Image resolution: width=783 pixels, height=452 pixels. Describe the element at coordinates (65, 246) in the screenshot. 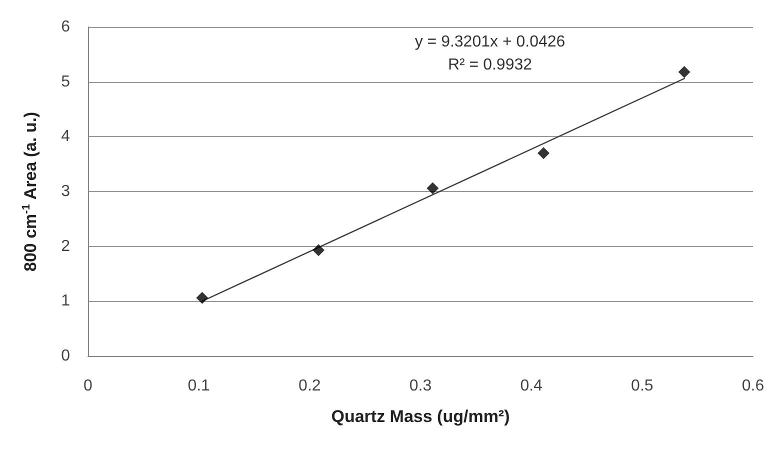

I see `y-tick-label: 2` at that location.